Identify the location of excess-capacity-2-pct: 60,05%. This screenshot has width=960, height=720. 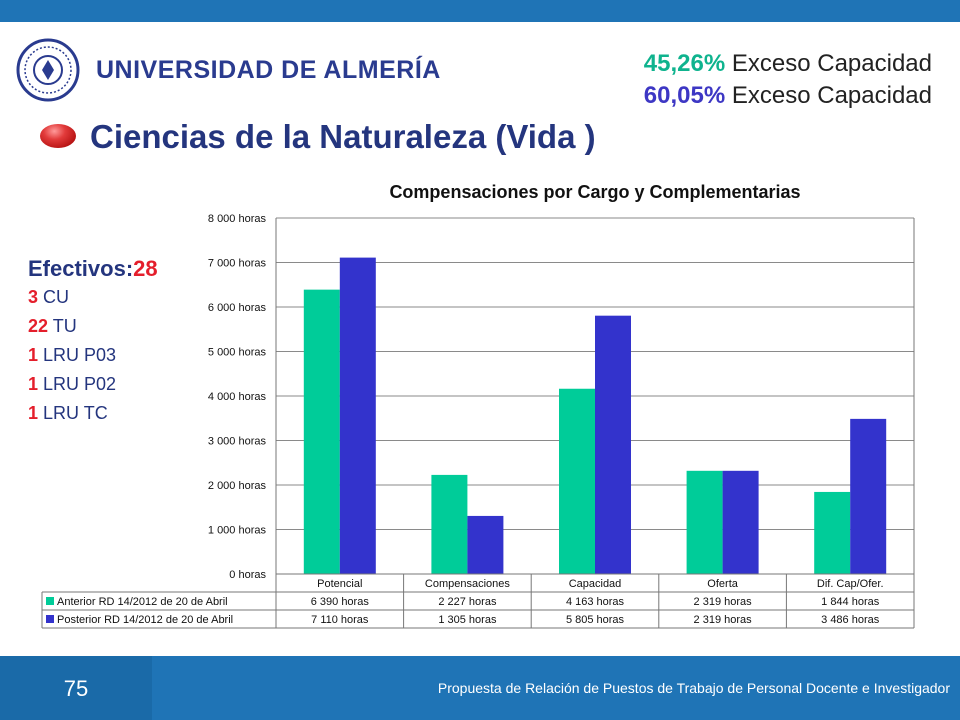
(684, 95).